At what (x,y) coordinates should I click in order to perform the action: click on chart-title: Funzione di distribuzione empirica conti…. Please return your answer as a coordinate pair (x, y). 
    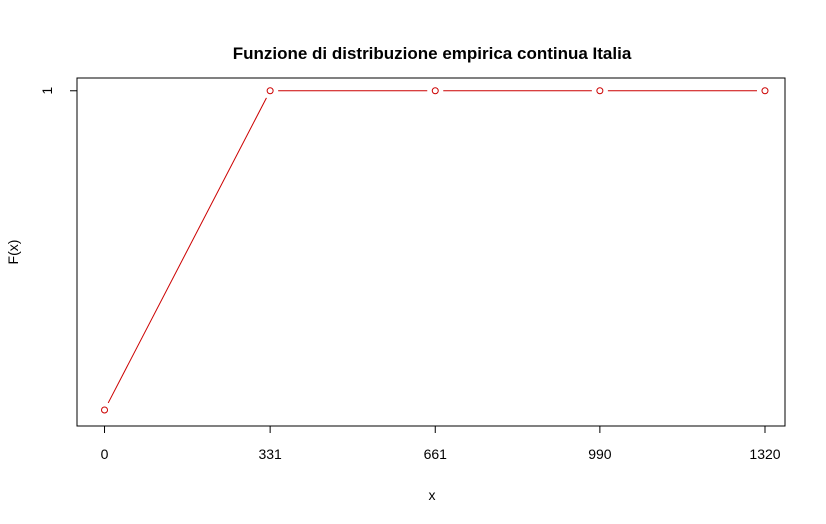
    Looking at the image, I should click on (432, 53).